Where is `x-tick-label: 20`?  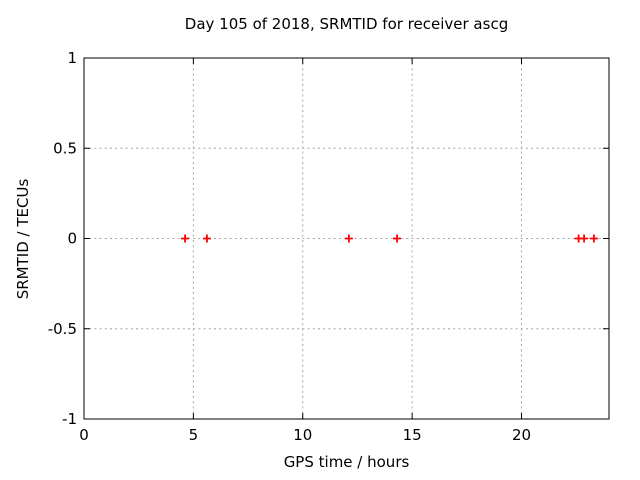
x-tick-label: 20 is located at coordinates (521, 435).